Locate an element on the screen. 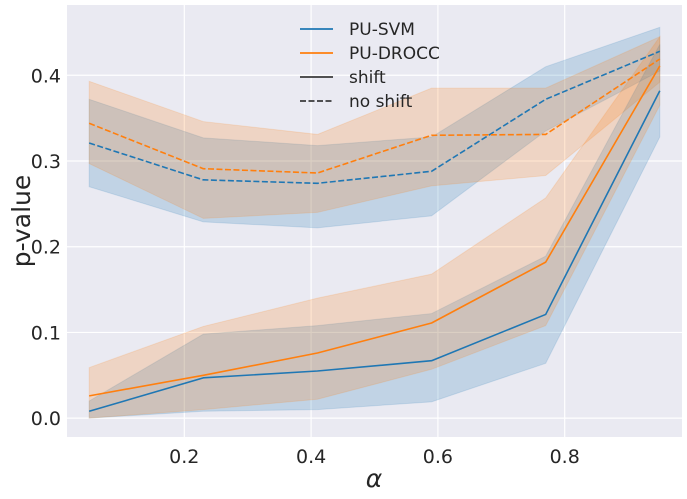 The image size is (687, 499). x-tick-label: 0.4 is located at coordinates (311, 457).